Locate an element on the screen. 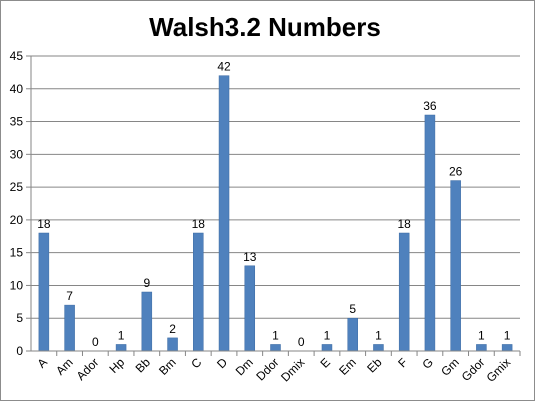 Image resolution: width=535 pixels, height=401 pixels. x-tick-label: F is located at coordinates (402, 362).